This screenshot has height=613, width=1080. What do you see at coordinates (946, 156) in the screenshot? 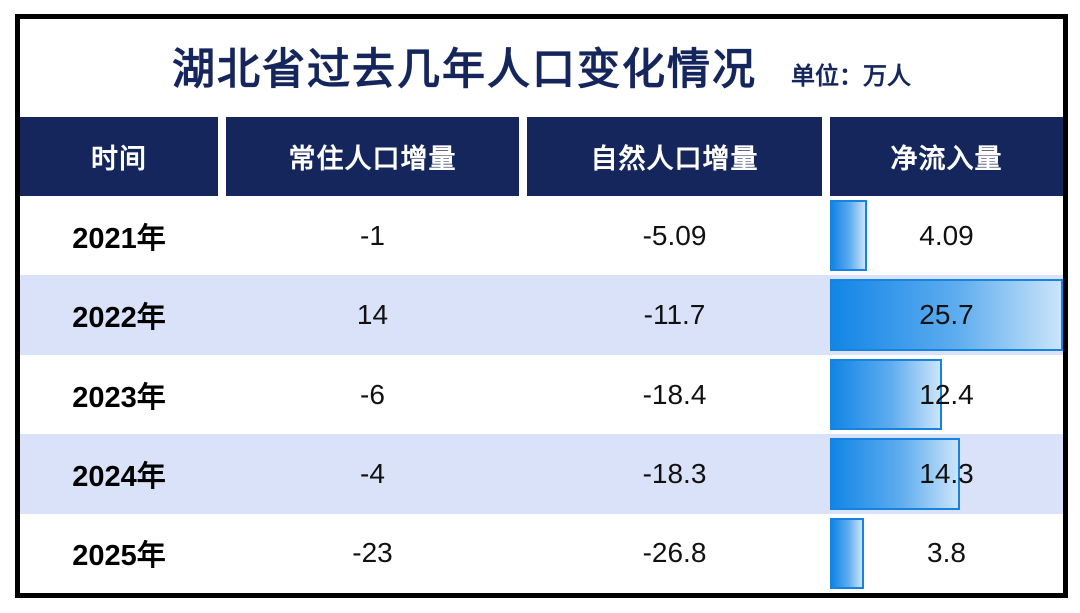
I see `header-cell-net-inflow: 净流入量` at bounding box center [946, 156].